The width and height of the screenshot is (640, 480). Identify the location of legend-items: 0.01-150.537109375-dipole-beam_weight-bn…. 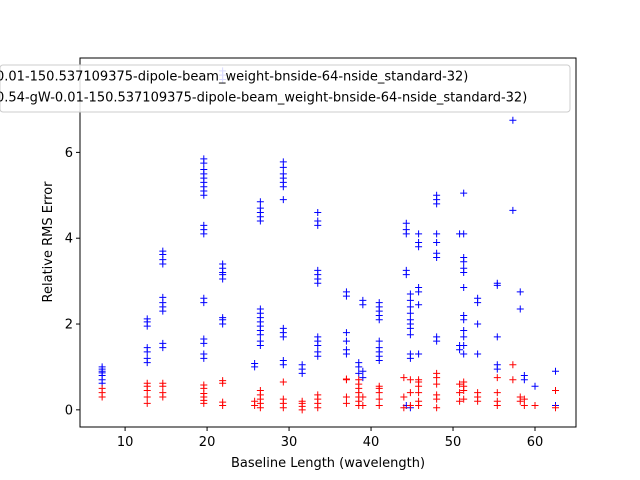
(263, 88).